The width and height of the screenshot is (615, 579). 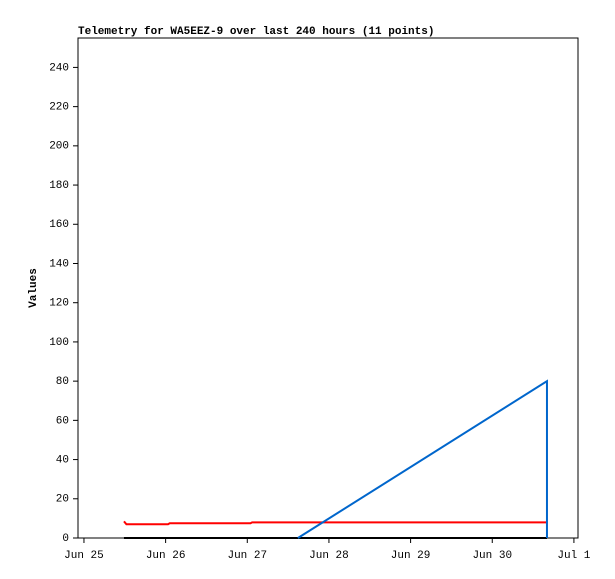 I want to click on y-axis-label: Values, so click(x=34, y=288).